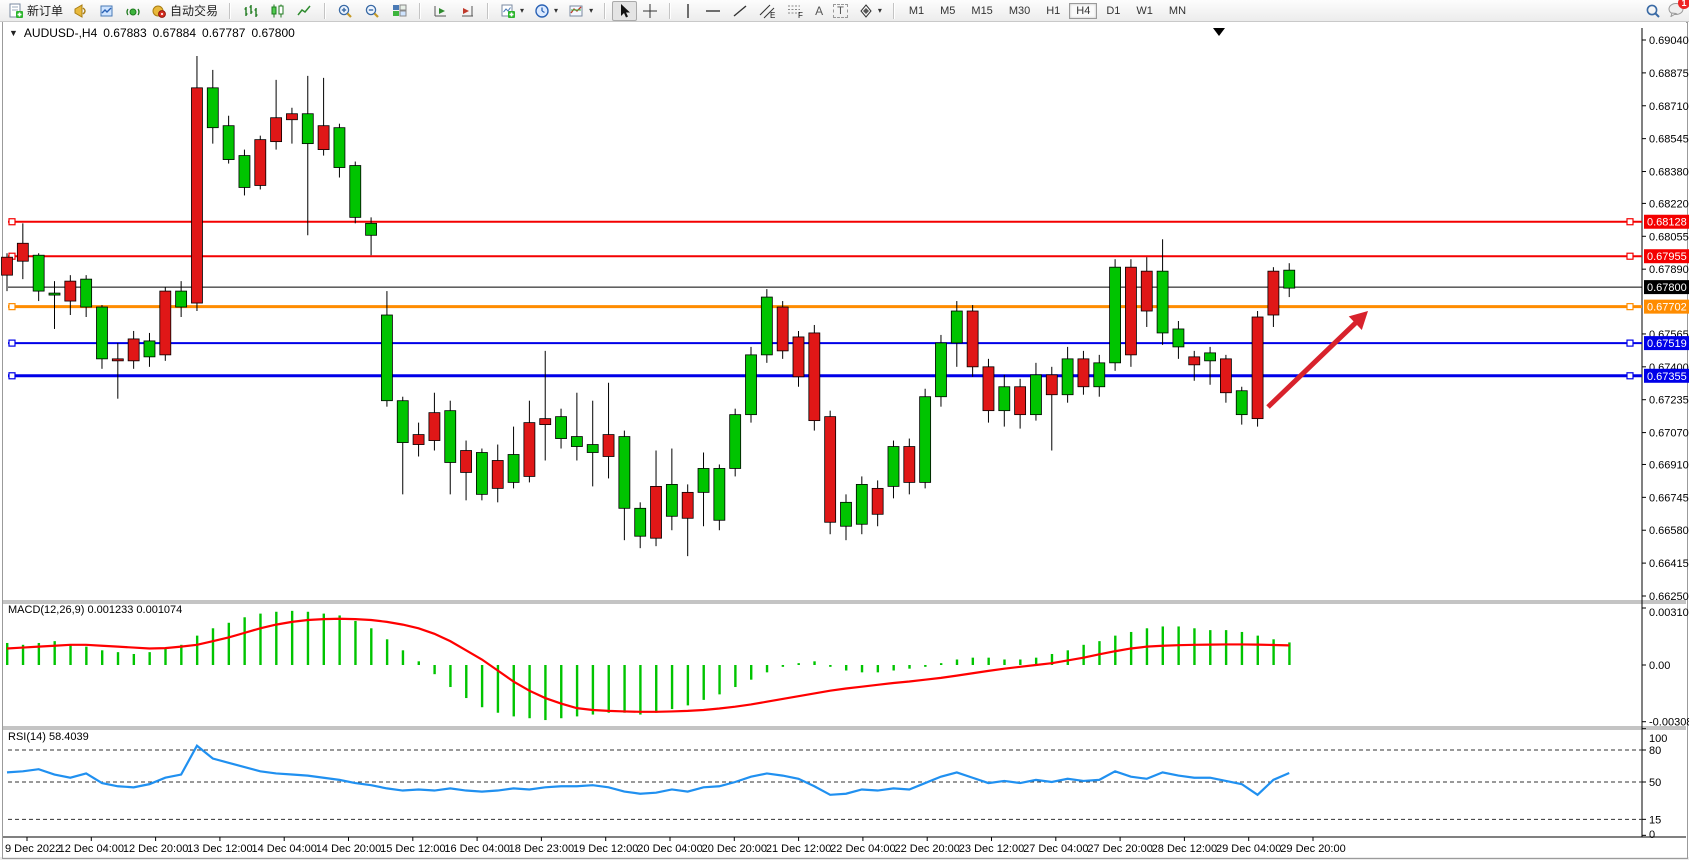 The height and width of the screenshot is (860, 1689). Describe the element at coordinates (1659, 666) in the screenshot. I see `svg-text: 0.00` at that location.